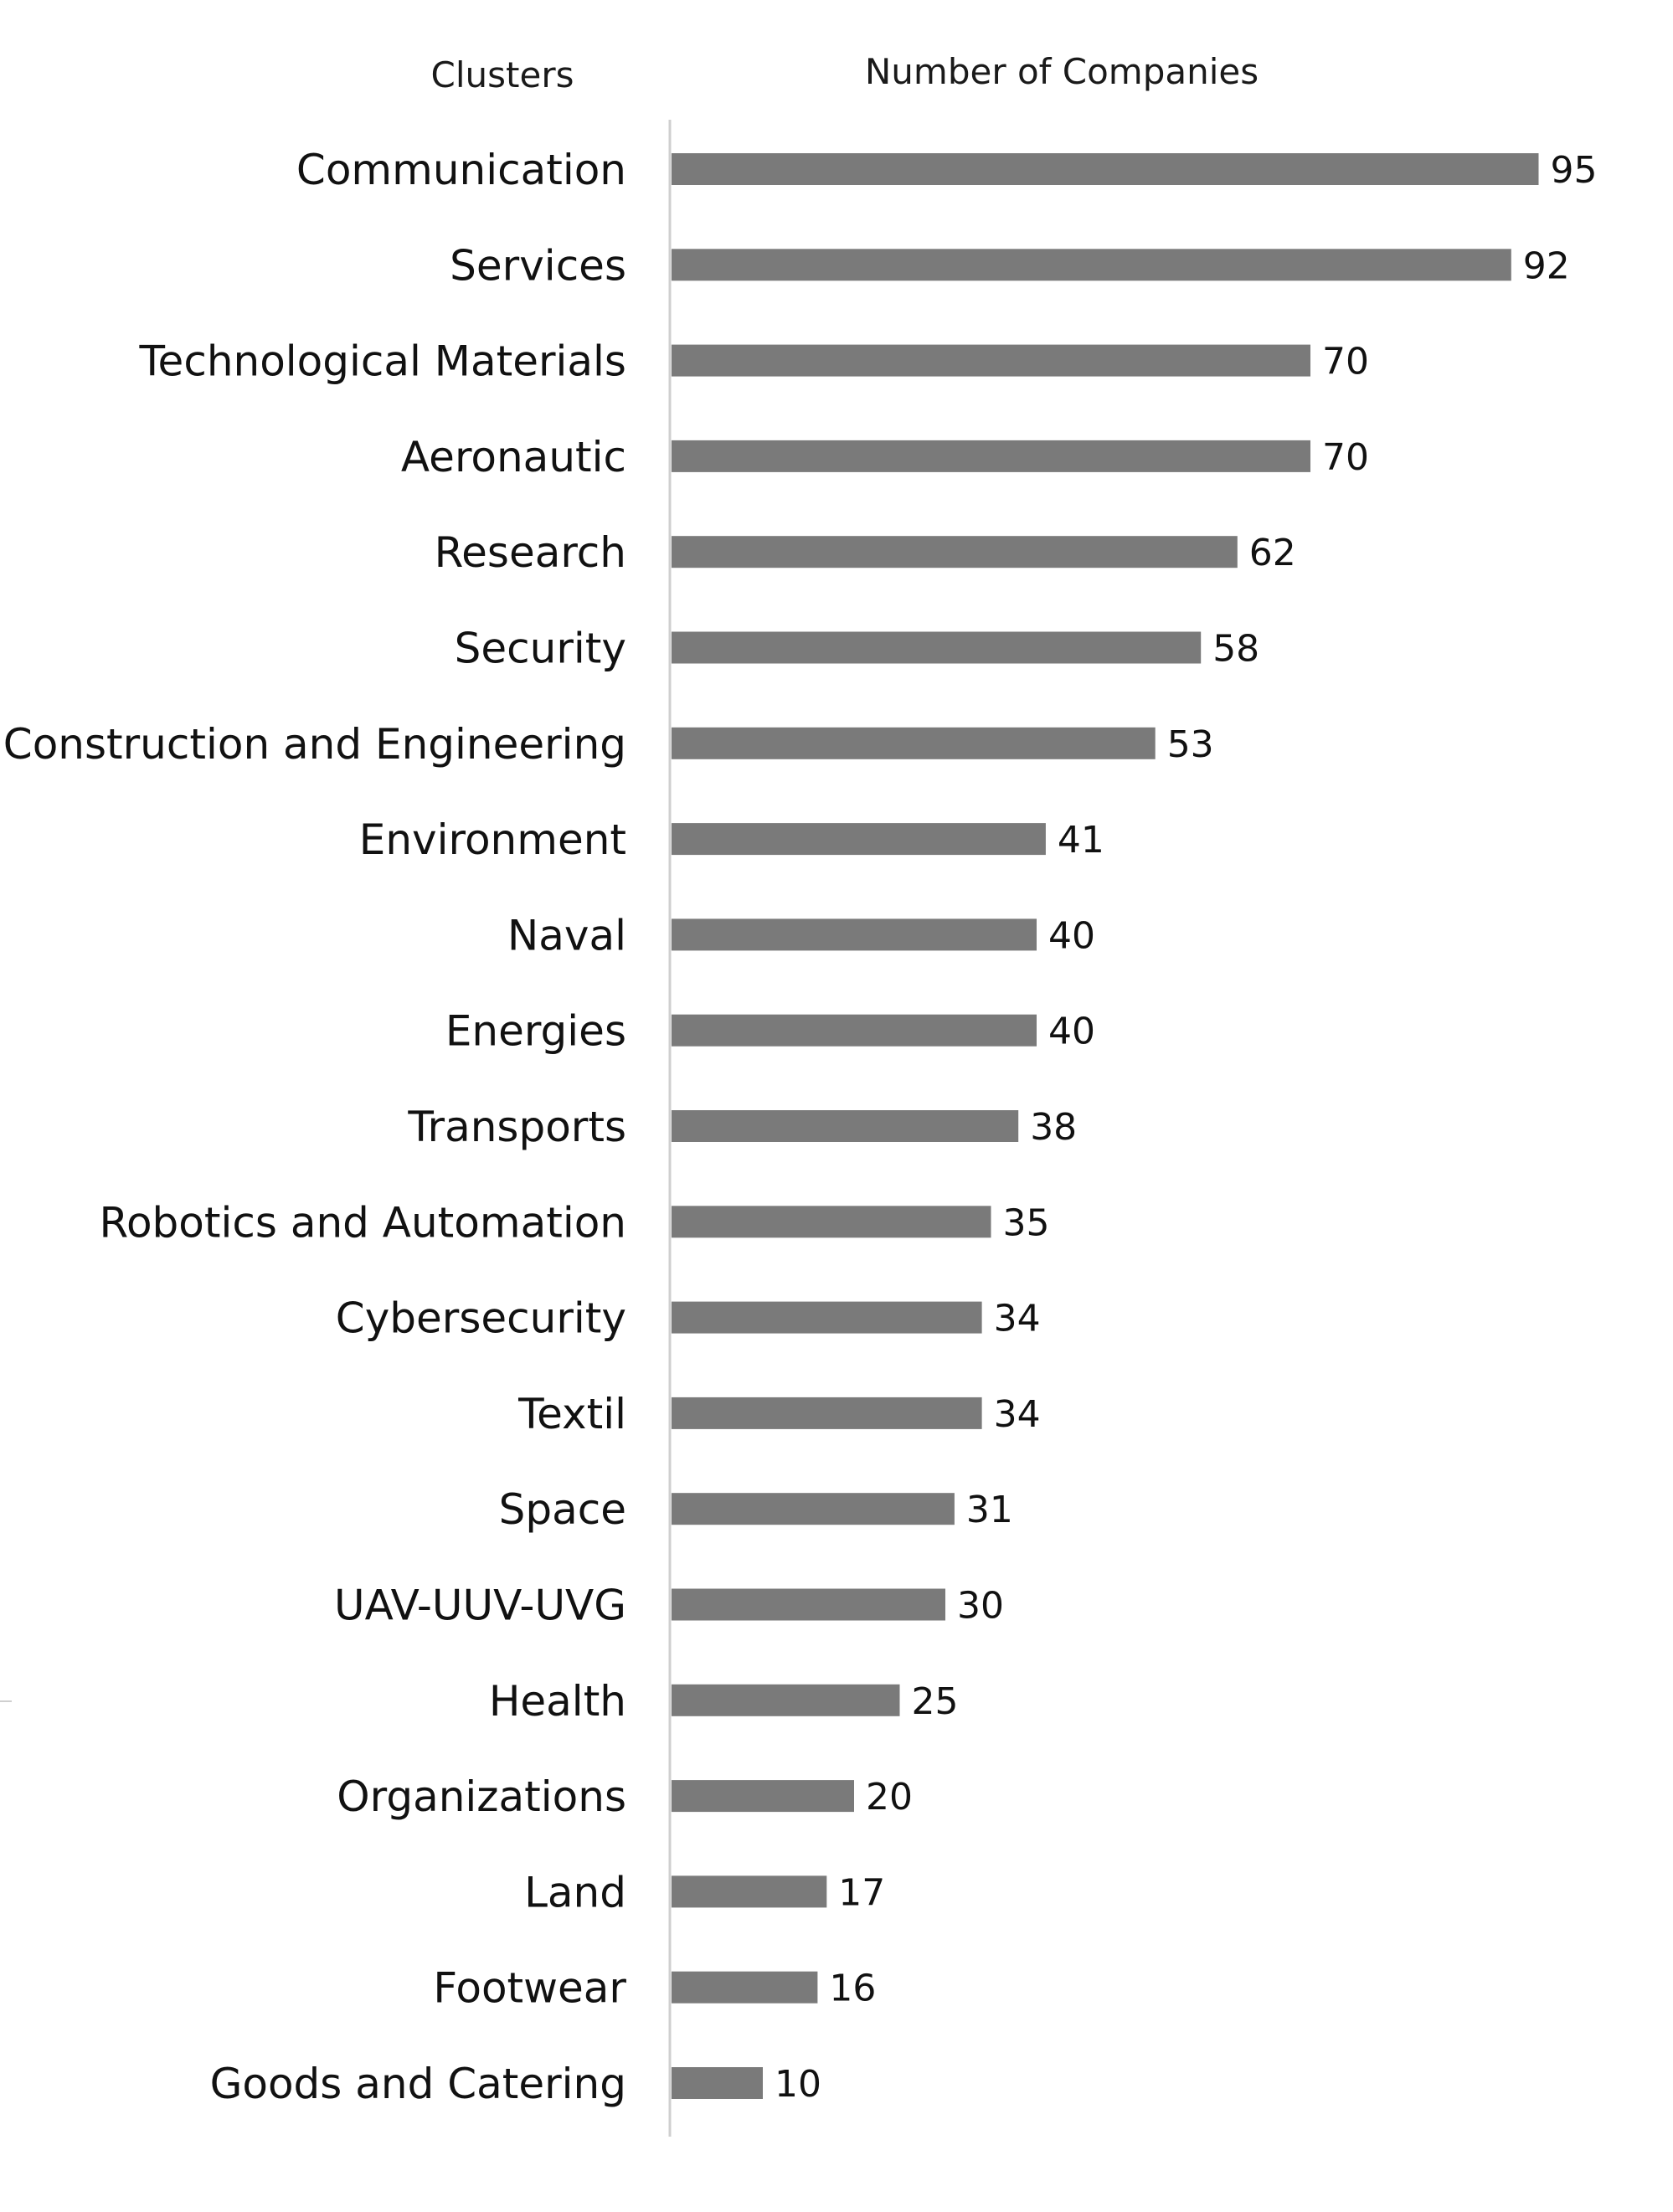  I want to click on category-label: Health, so click(557, 1701).